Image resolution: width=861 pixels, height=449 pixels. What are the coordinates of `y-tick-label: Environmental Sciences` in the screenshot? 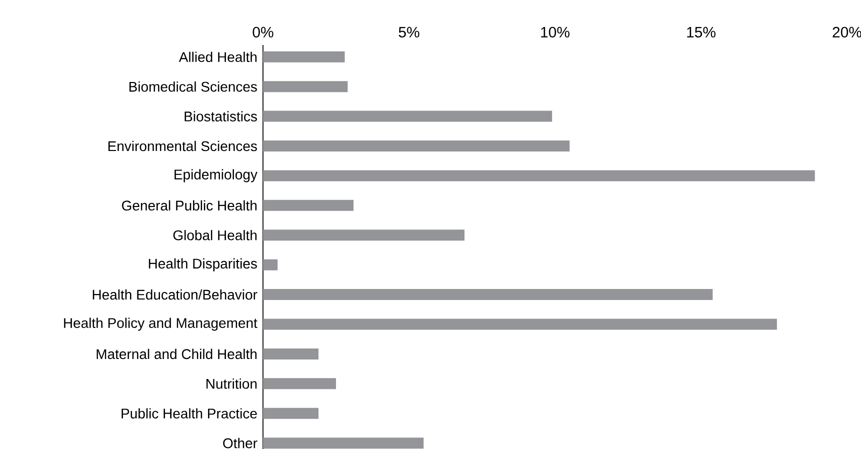 It's located at (182, 146).